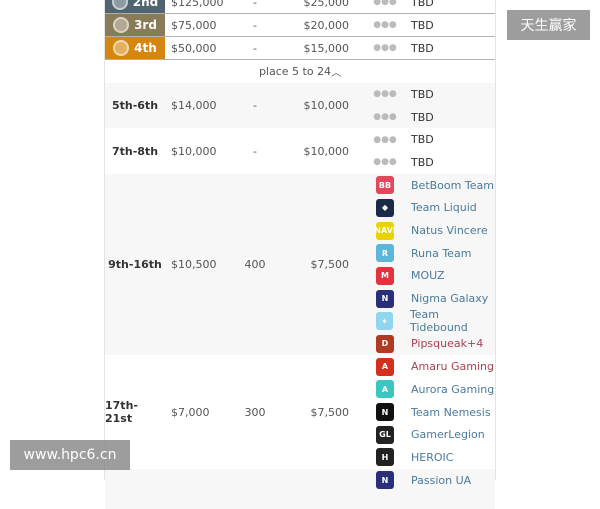 The height and width of the screenshot is (509, 600). Describe the element at coordinates (450, 299) in the screenshot. I see `team-name: Nigma Galaxy` at that location.